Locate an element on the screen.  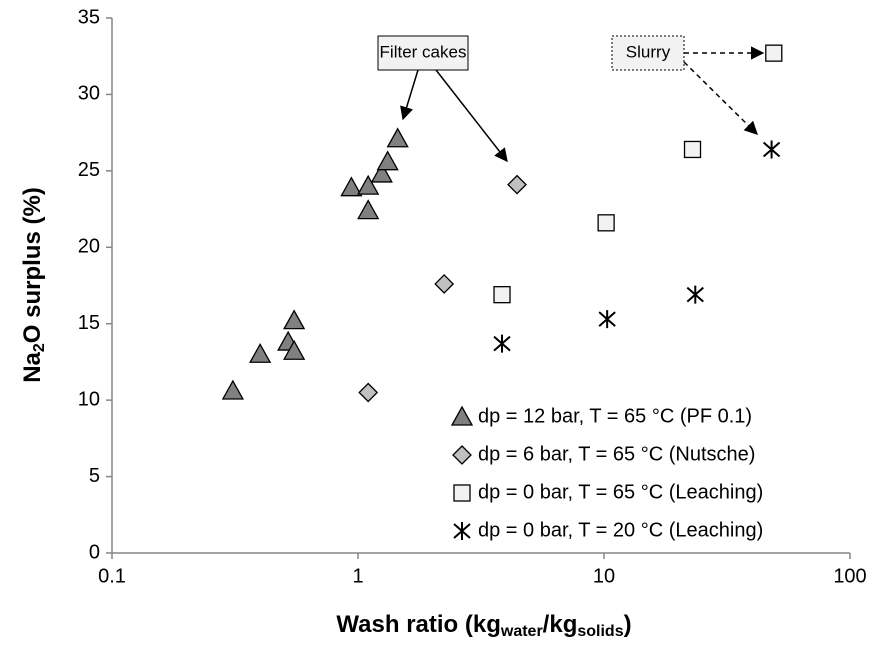
x-tick-label: 100 is located at coordinates (849, 576).